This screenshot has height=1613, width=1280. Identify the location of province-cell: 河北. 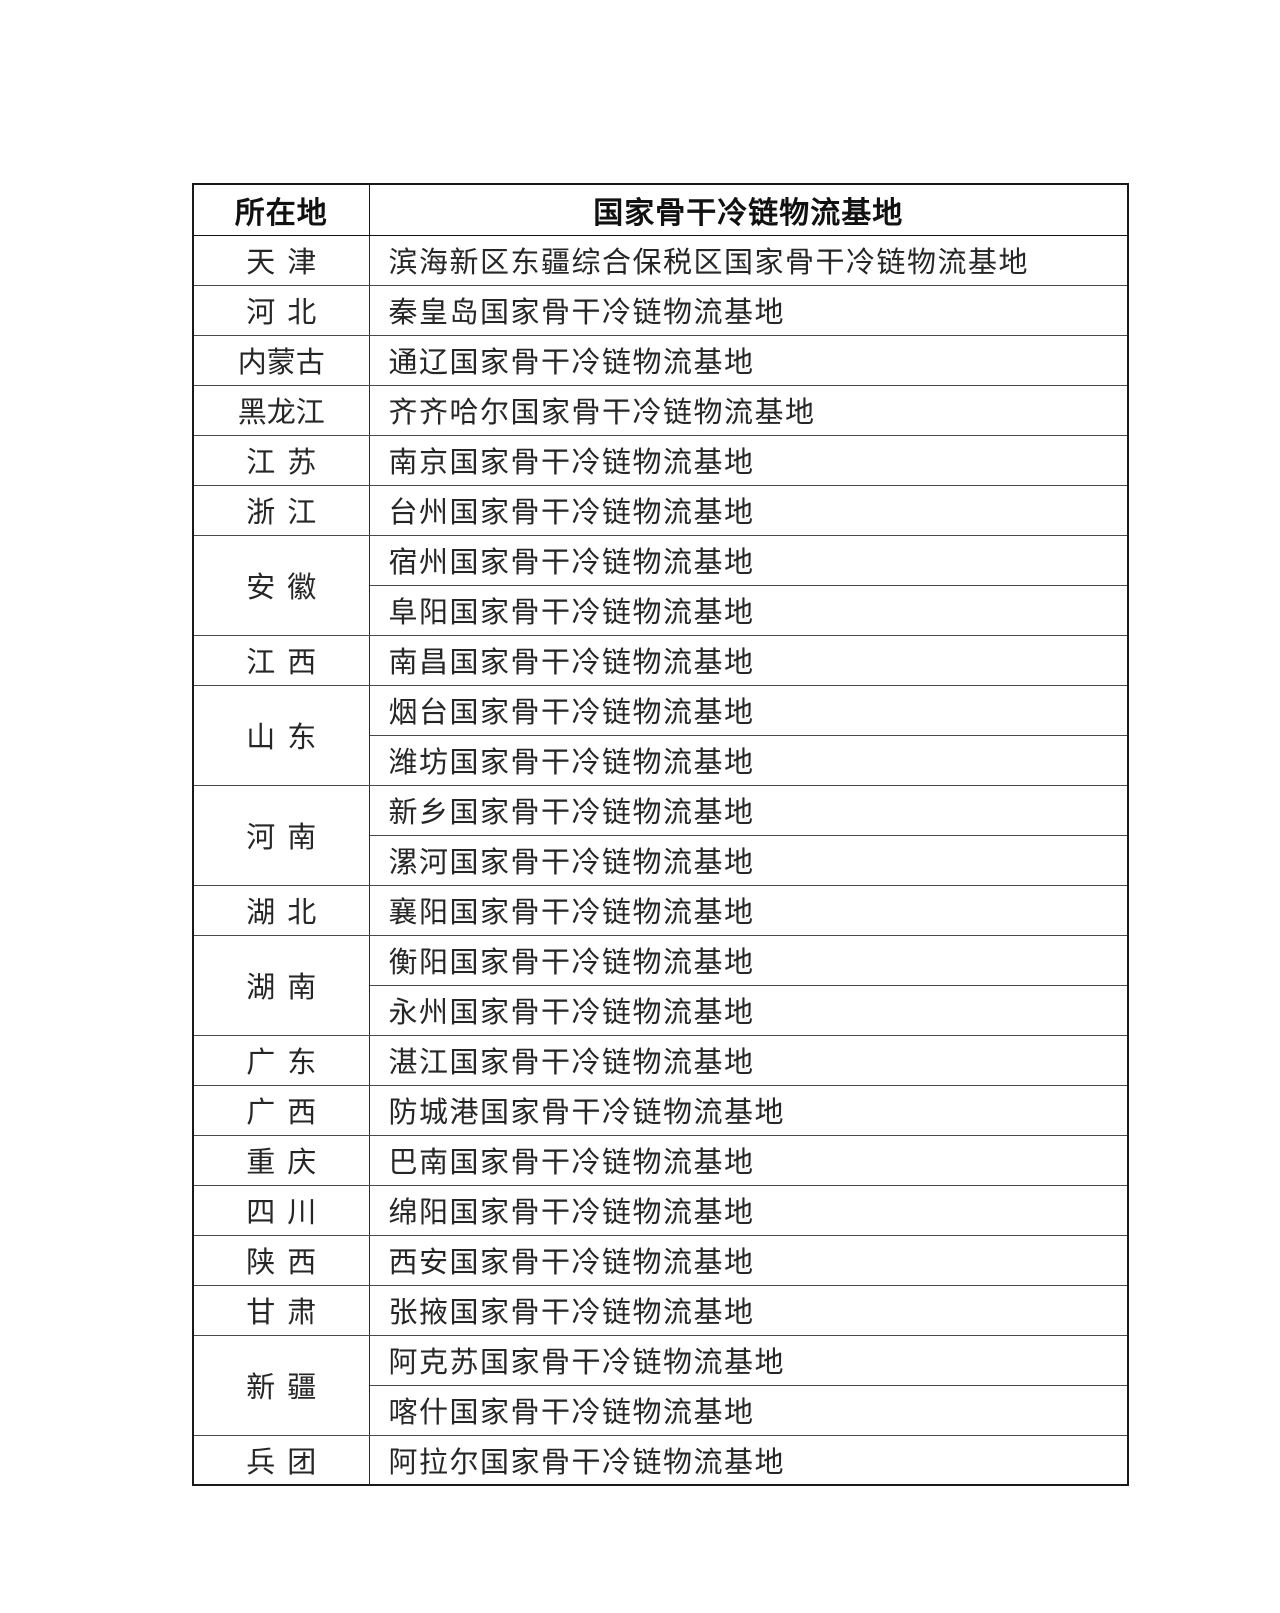
(281, 310).